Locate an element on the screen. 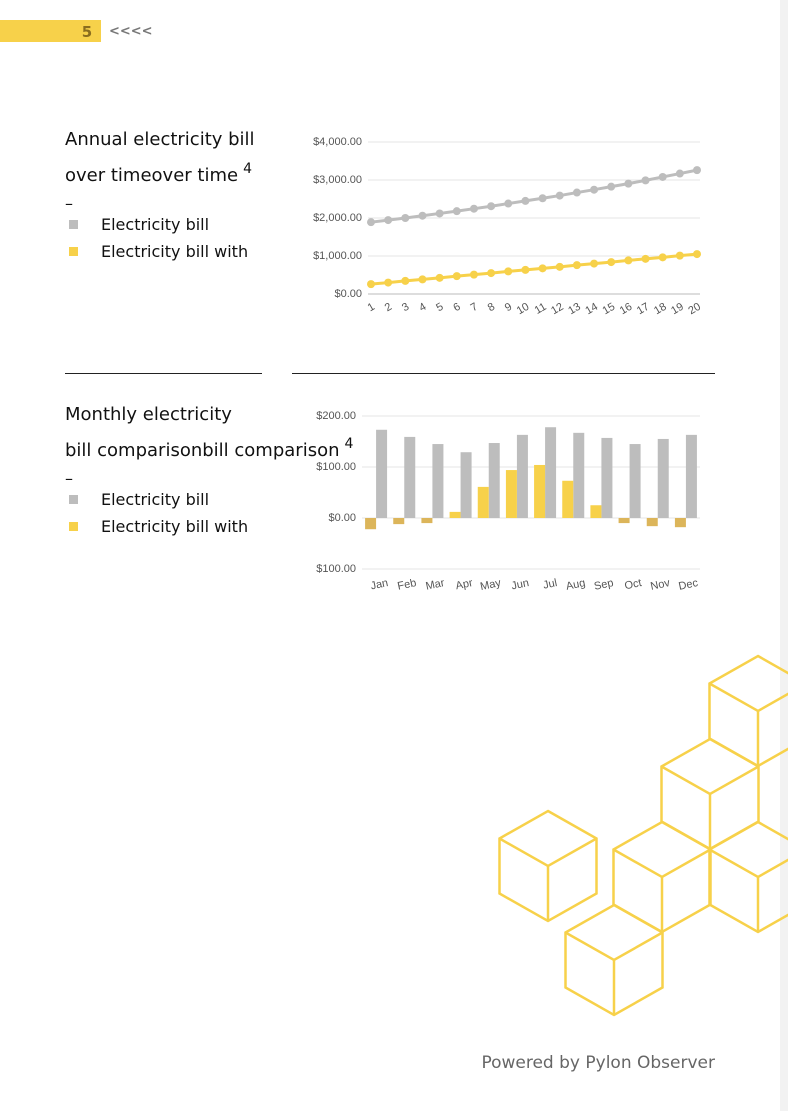 The width and height of the screenshot is (788, 1111). x-tick-label: Jun is located at coordinates (520, 584).